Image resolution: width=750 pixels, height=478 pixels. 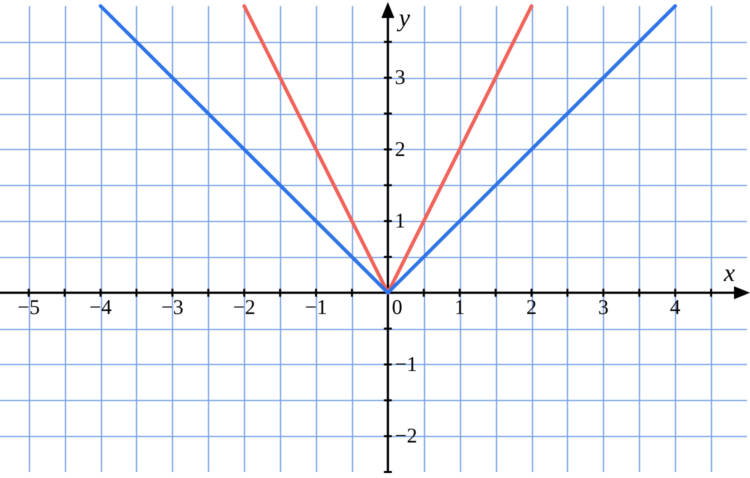 What do you see at coordinates (403, 18) in the screenshot?
I see `y-axis-title: y` at bounding box center [403, 18].